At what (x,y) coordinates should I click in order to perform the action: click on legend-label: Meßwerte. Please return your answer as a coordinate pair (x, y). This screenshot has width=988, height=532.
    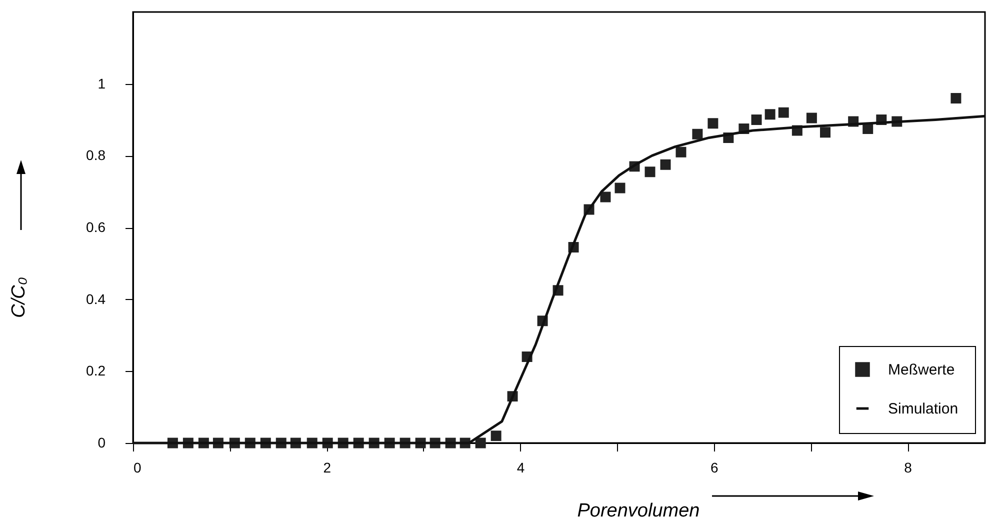
    Looking at the image, I should click on (921, 370).